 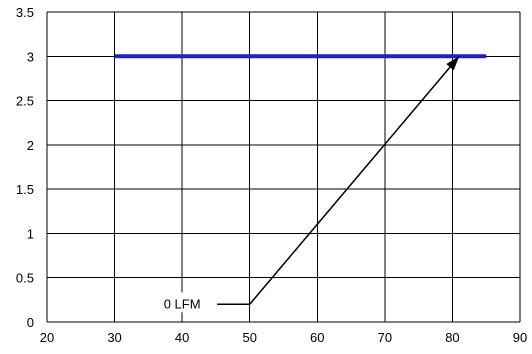 I want to click on x-tick-label: 70, so click(x=385, y=337).